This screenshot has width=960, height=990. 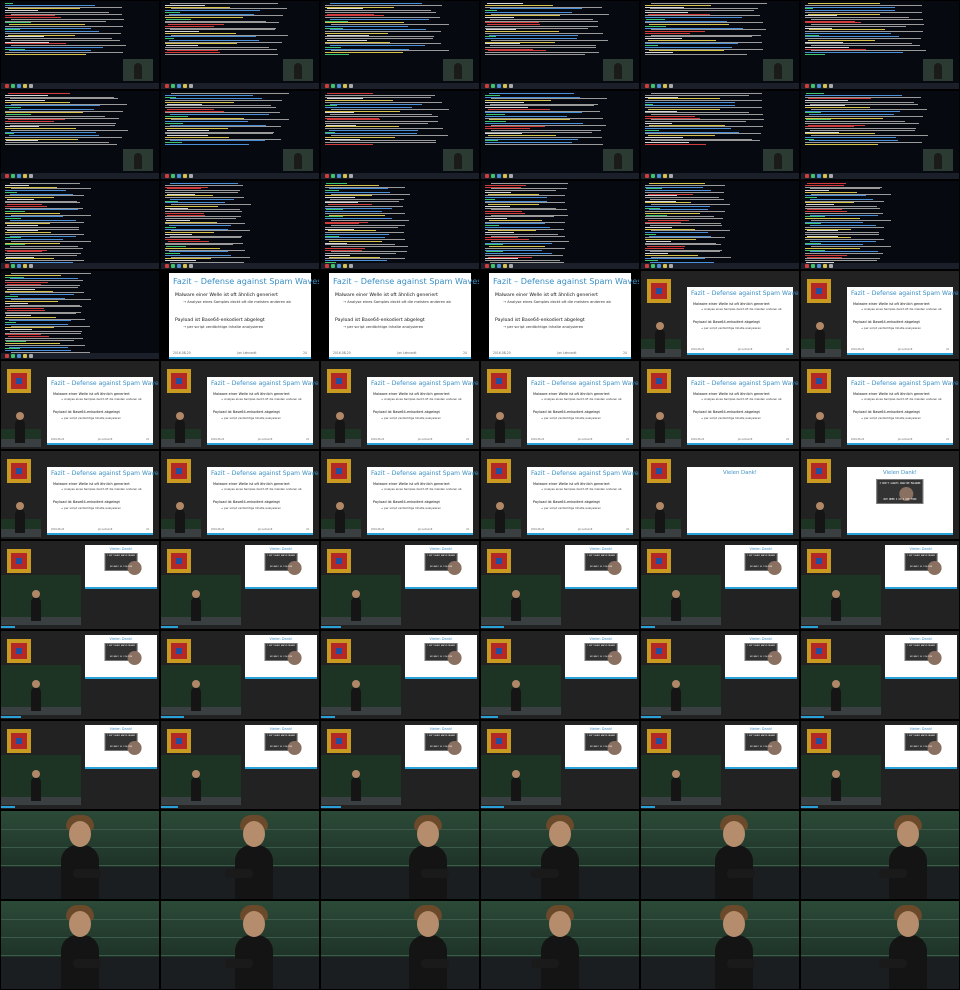 What do you see at coordinates (400, 266) in the screenshot?
I see `taskbar` at bounding box center [400, 266].